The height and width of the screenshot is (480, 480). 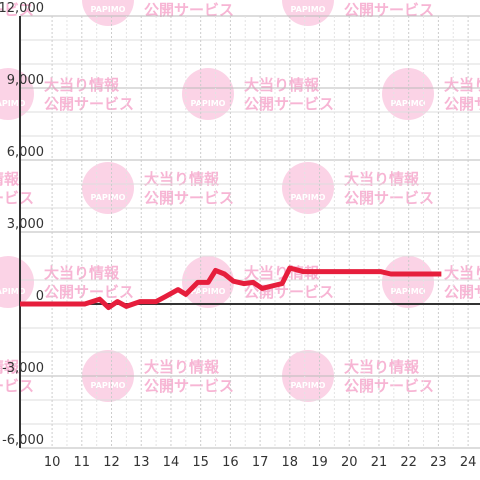 I want to click on x-tick-label: 22, so click(x=408, y=462).